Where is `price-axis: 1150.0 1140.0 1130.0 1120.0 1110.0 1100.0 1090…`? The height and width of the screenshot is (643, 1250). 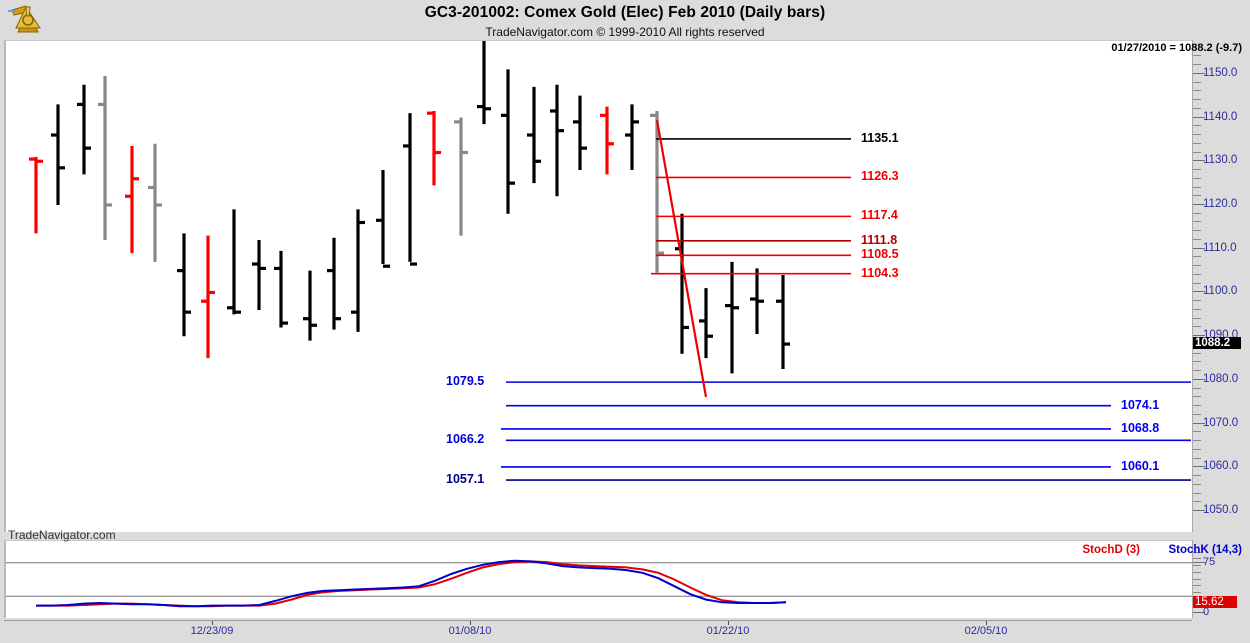 price-axis: 1150.0 1140.0 1130.0 1120.0 1110.0 1100.0 1090… is located at coordinates (1221, 286).